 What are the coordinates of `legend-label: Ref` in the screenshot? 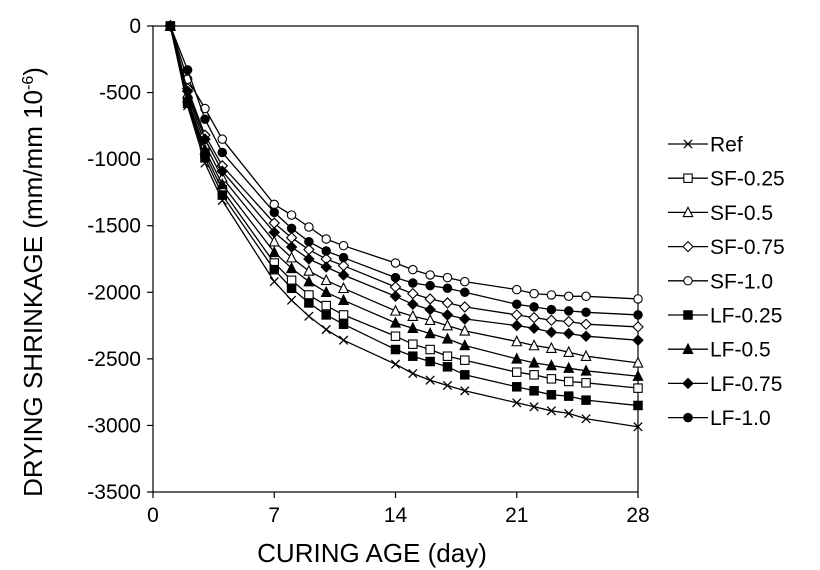 It's located at (726, 145).